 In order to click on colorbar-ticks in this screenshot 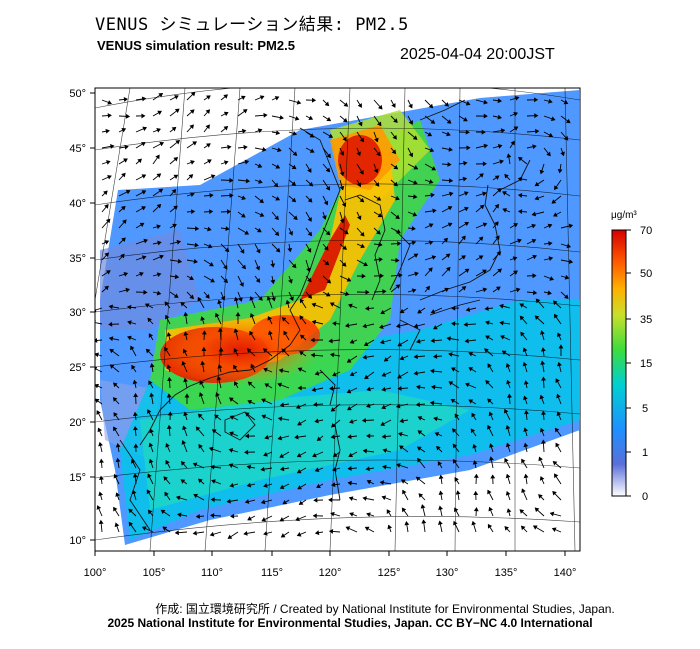, I will do `click(628, 363)`.